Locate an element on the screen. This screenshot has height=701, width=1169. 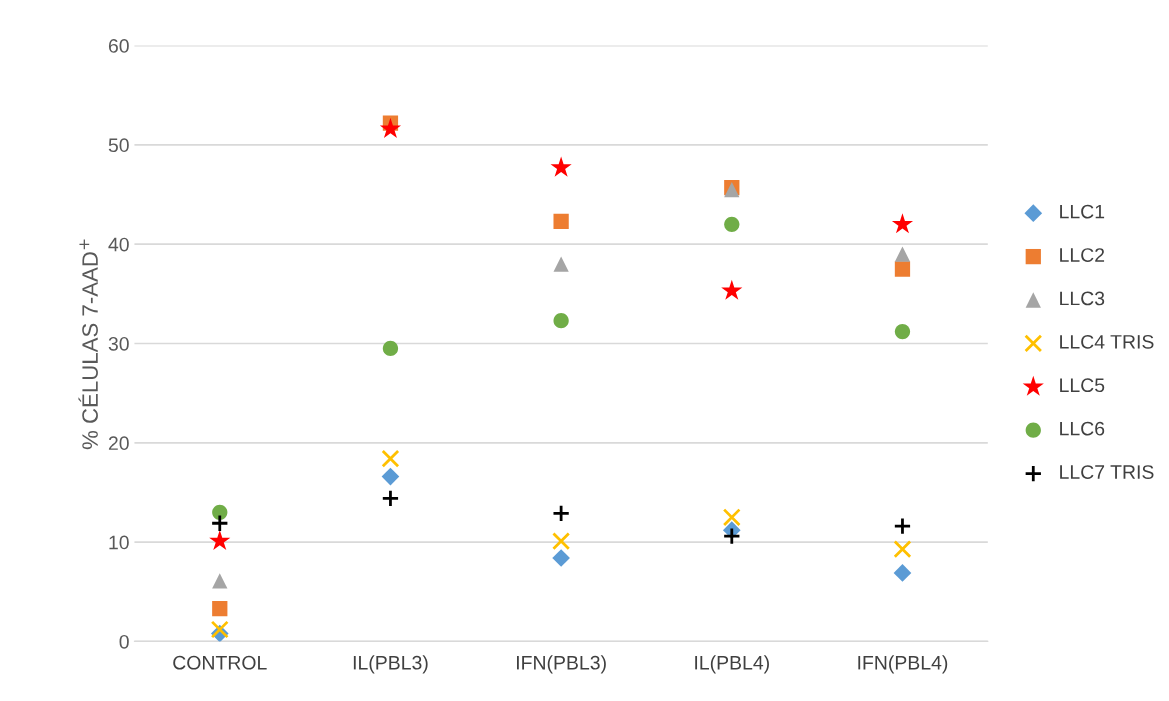
y-tick-label: 50 is located at coordinates (118, 145).